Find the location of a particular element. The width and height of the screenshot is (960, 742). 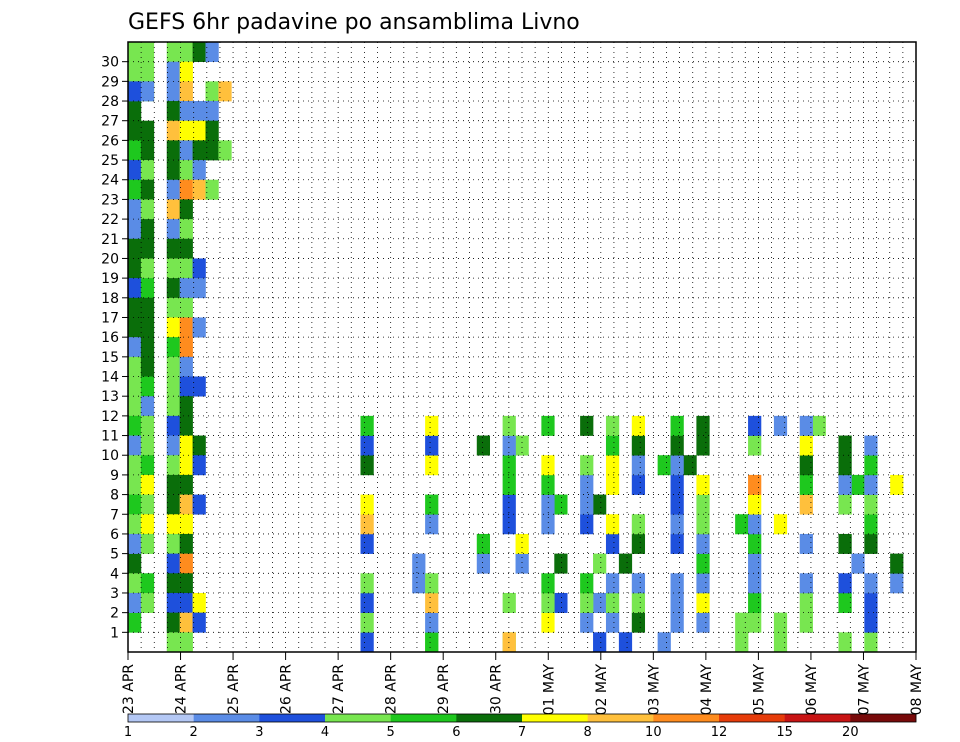

y-tick-label: 19 is located at coordinates (110, 279).